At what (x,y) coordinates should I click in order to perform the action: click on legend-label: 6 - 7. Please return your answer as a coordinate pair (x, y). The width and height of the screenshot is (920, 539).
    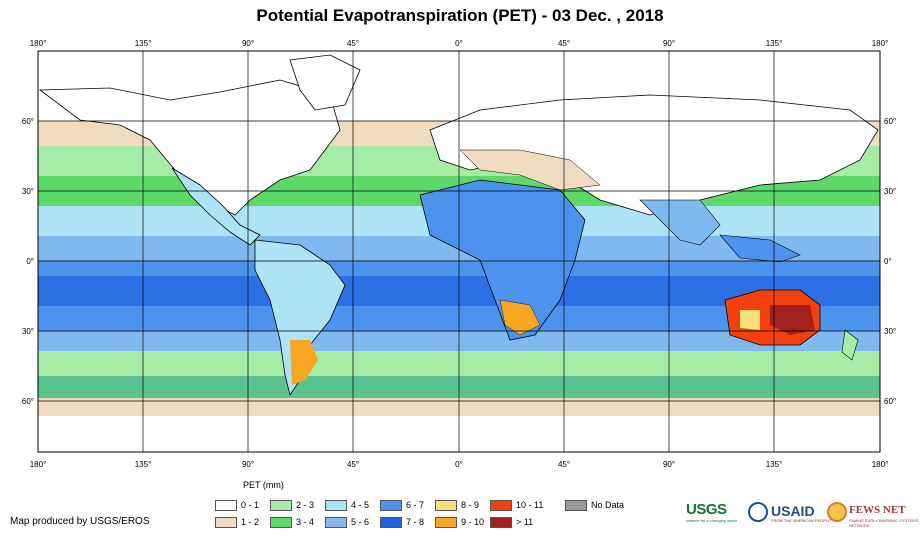
    Looking at the image, I should click on (415, 505).